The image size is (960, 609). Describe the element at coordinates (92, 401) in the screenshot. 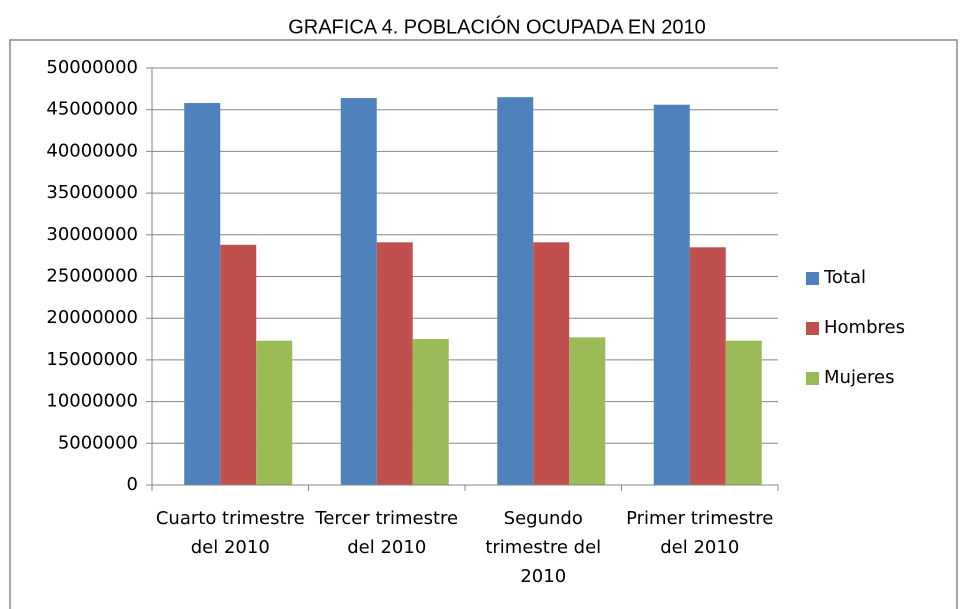

I see `y-tick-label: 10000000` at that location.